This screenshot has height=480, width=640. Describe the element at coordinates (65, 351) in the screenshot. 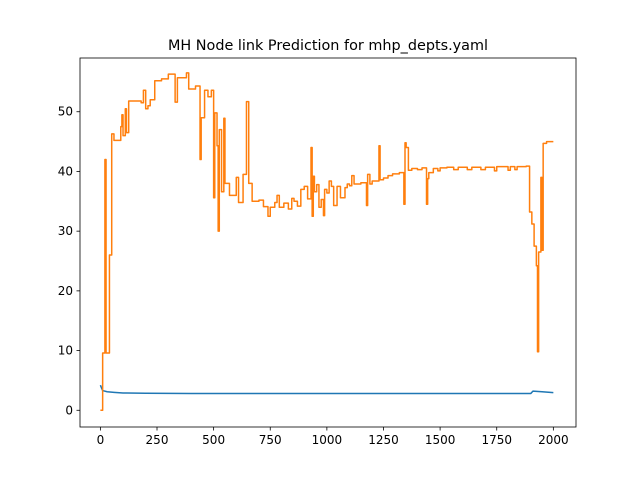

I see `y-tick-label: 10` at that location.